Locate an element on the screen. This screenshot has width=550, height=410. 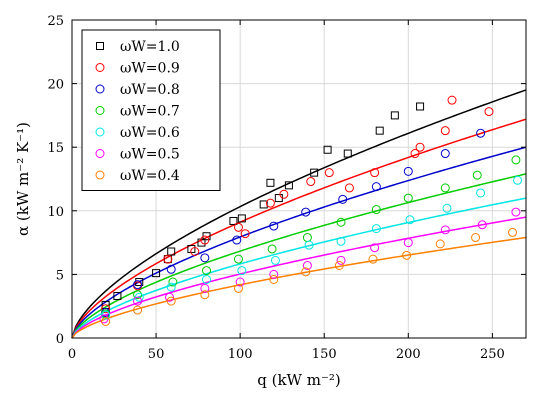
y-tick-label: 0 is located at coordinates (60, 339).